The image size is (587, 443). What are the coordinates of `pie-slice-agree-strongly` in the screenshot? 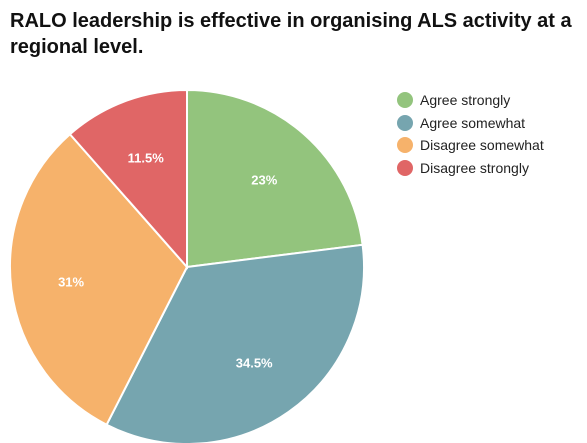 It's located at (275, 178).